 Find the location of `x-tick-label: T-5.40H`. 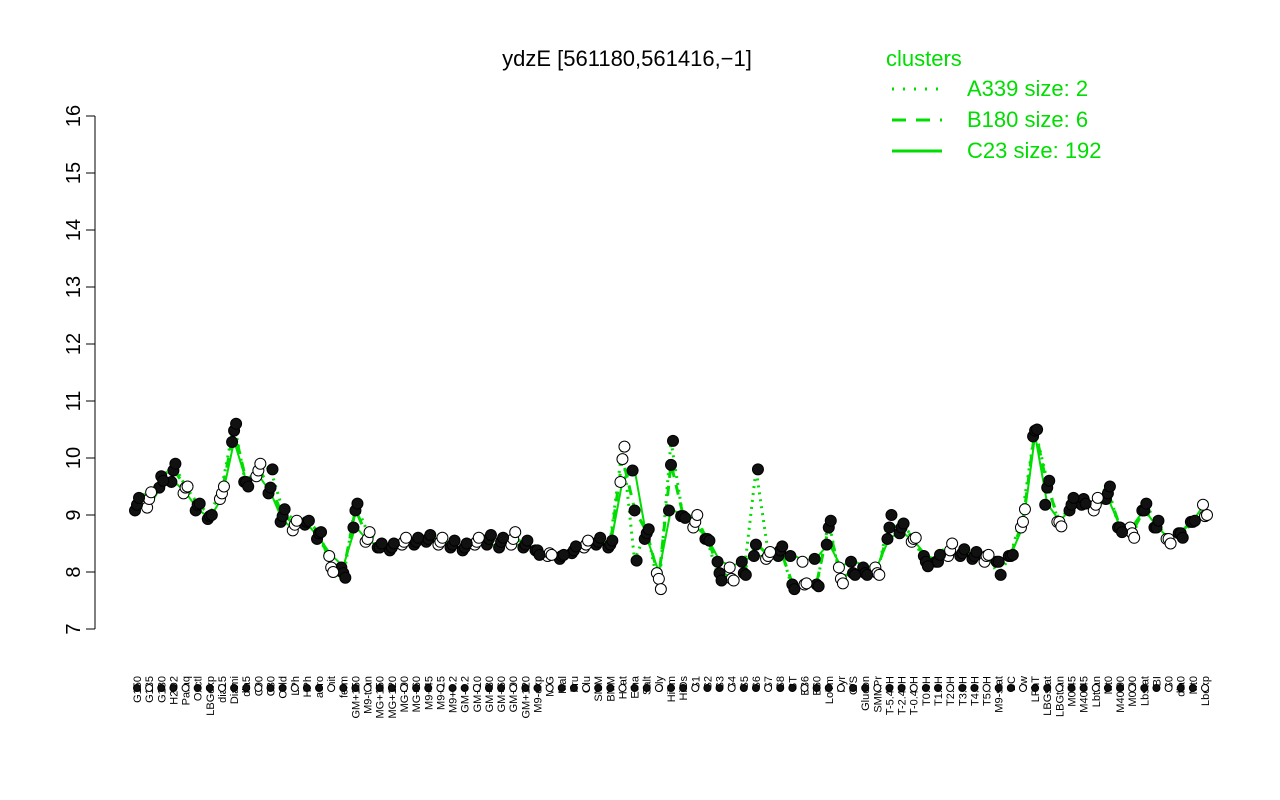

x-tick-label: T-5.40H is located at coordinates (890, 695).